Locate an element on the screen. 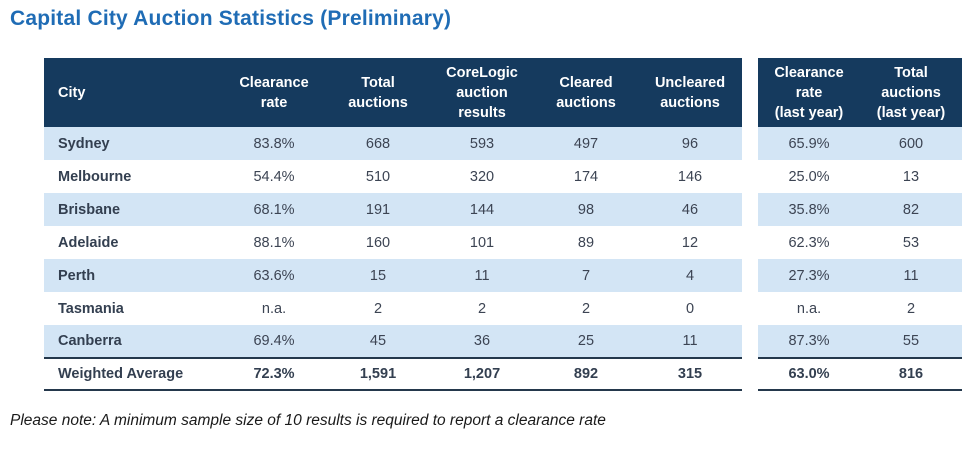 The width and height of the screenshot is (976, 449). table-row-tasmania: Tasmania n.a. 2 2 2 0 n.a. 2 is located at coordinates (503, 308).